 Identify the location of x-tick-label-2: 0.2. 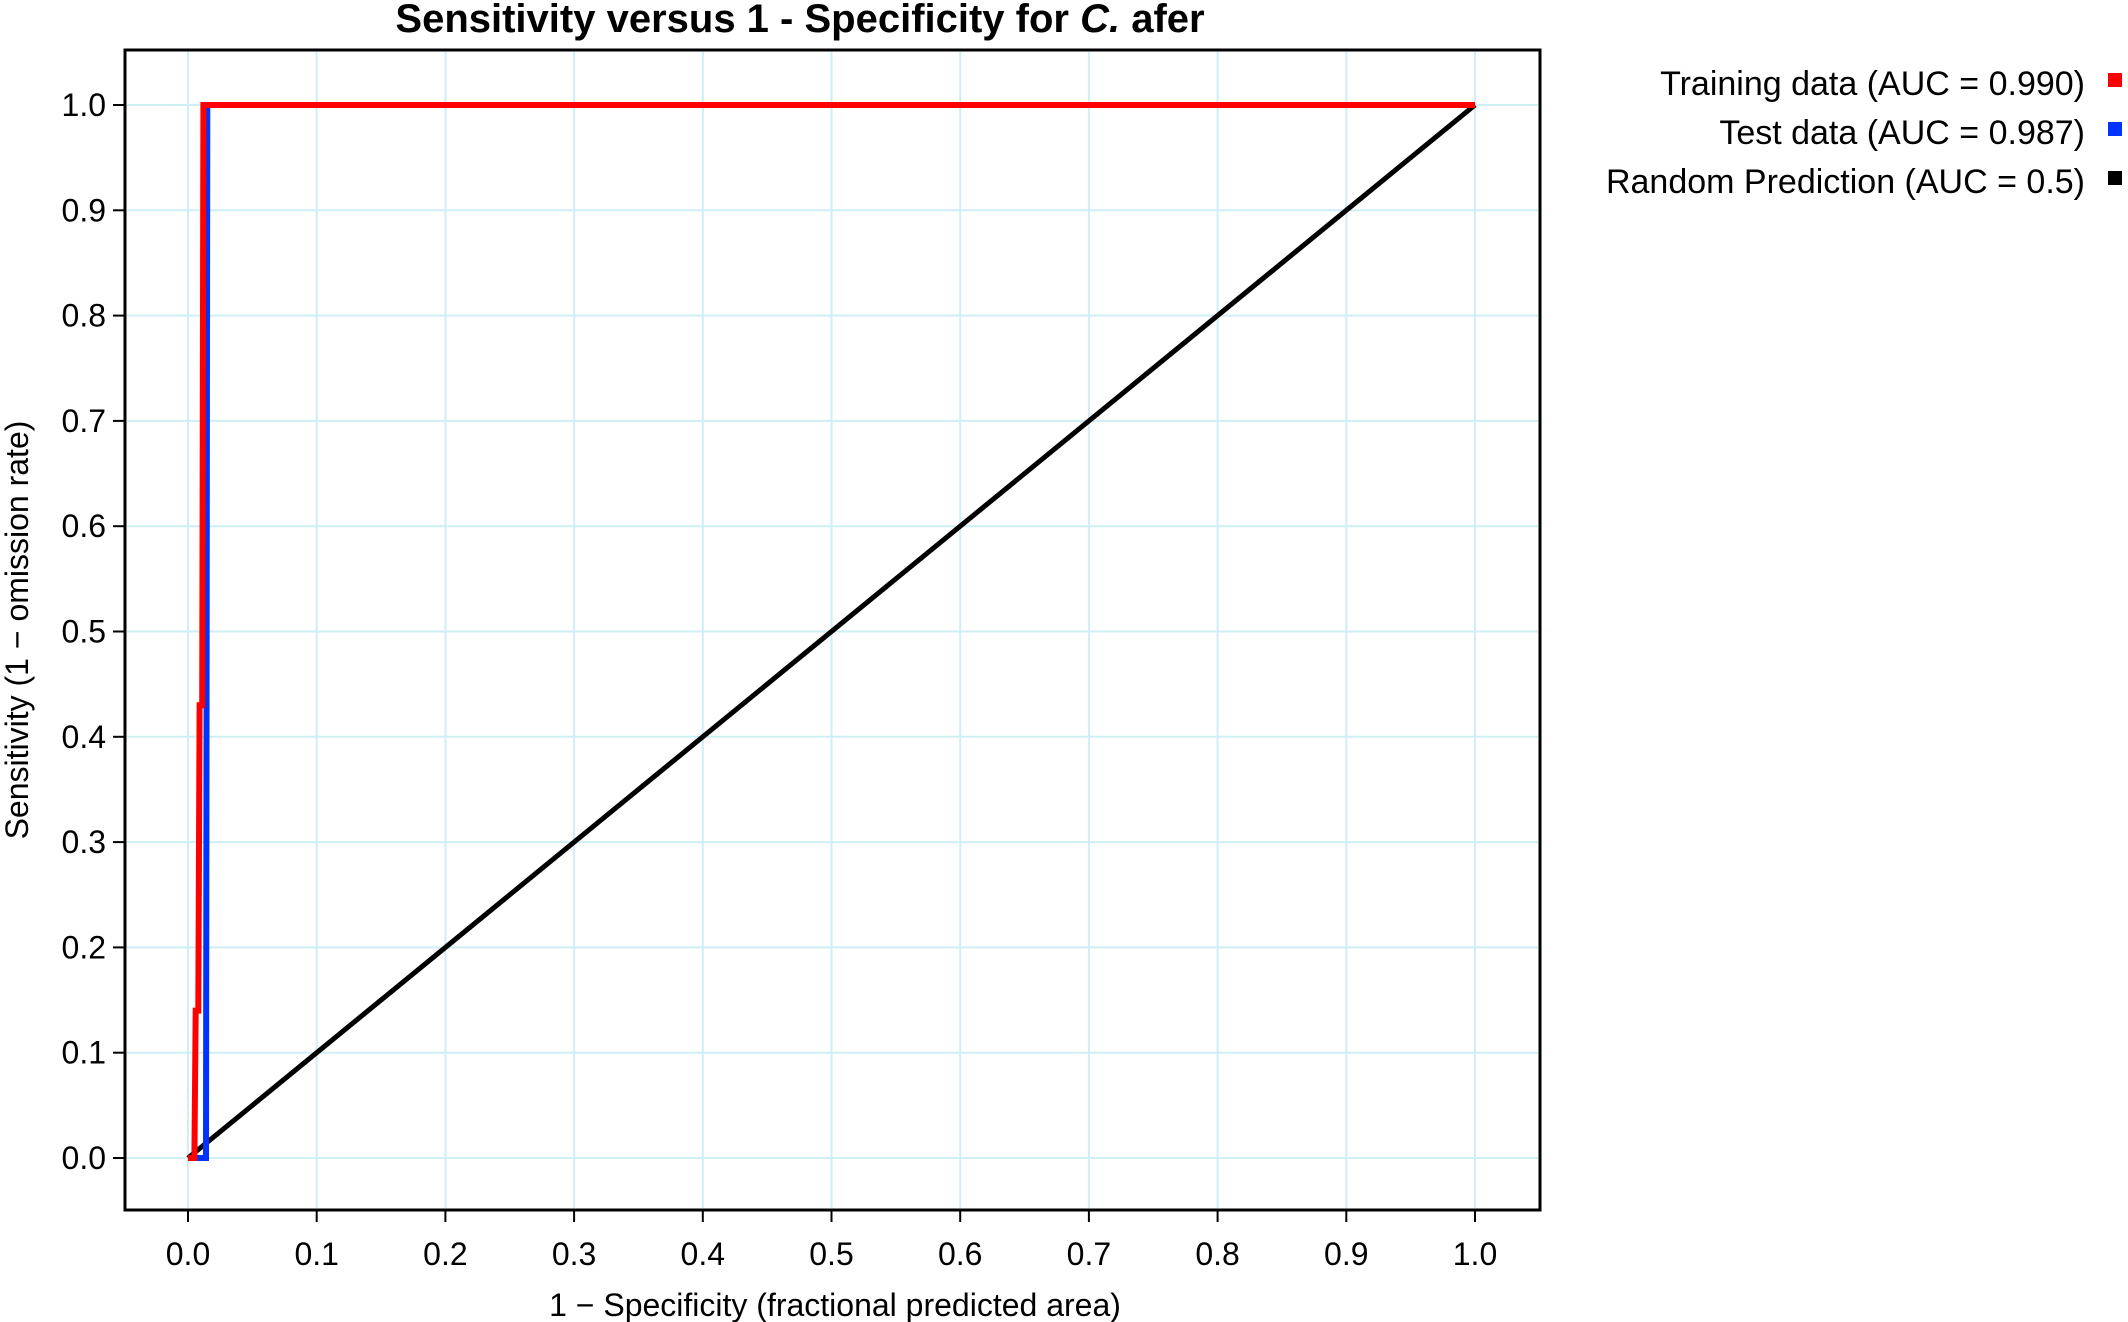
(445, 1254).